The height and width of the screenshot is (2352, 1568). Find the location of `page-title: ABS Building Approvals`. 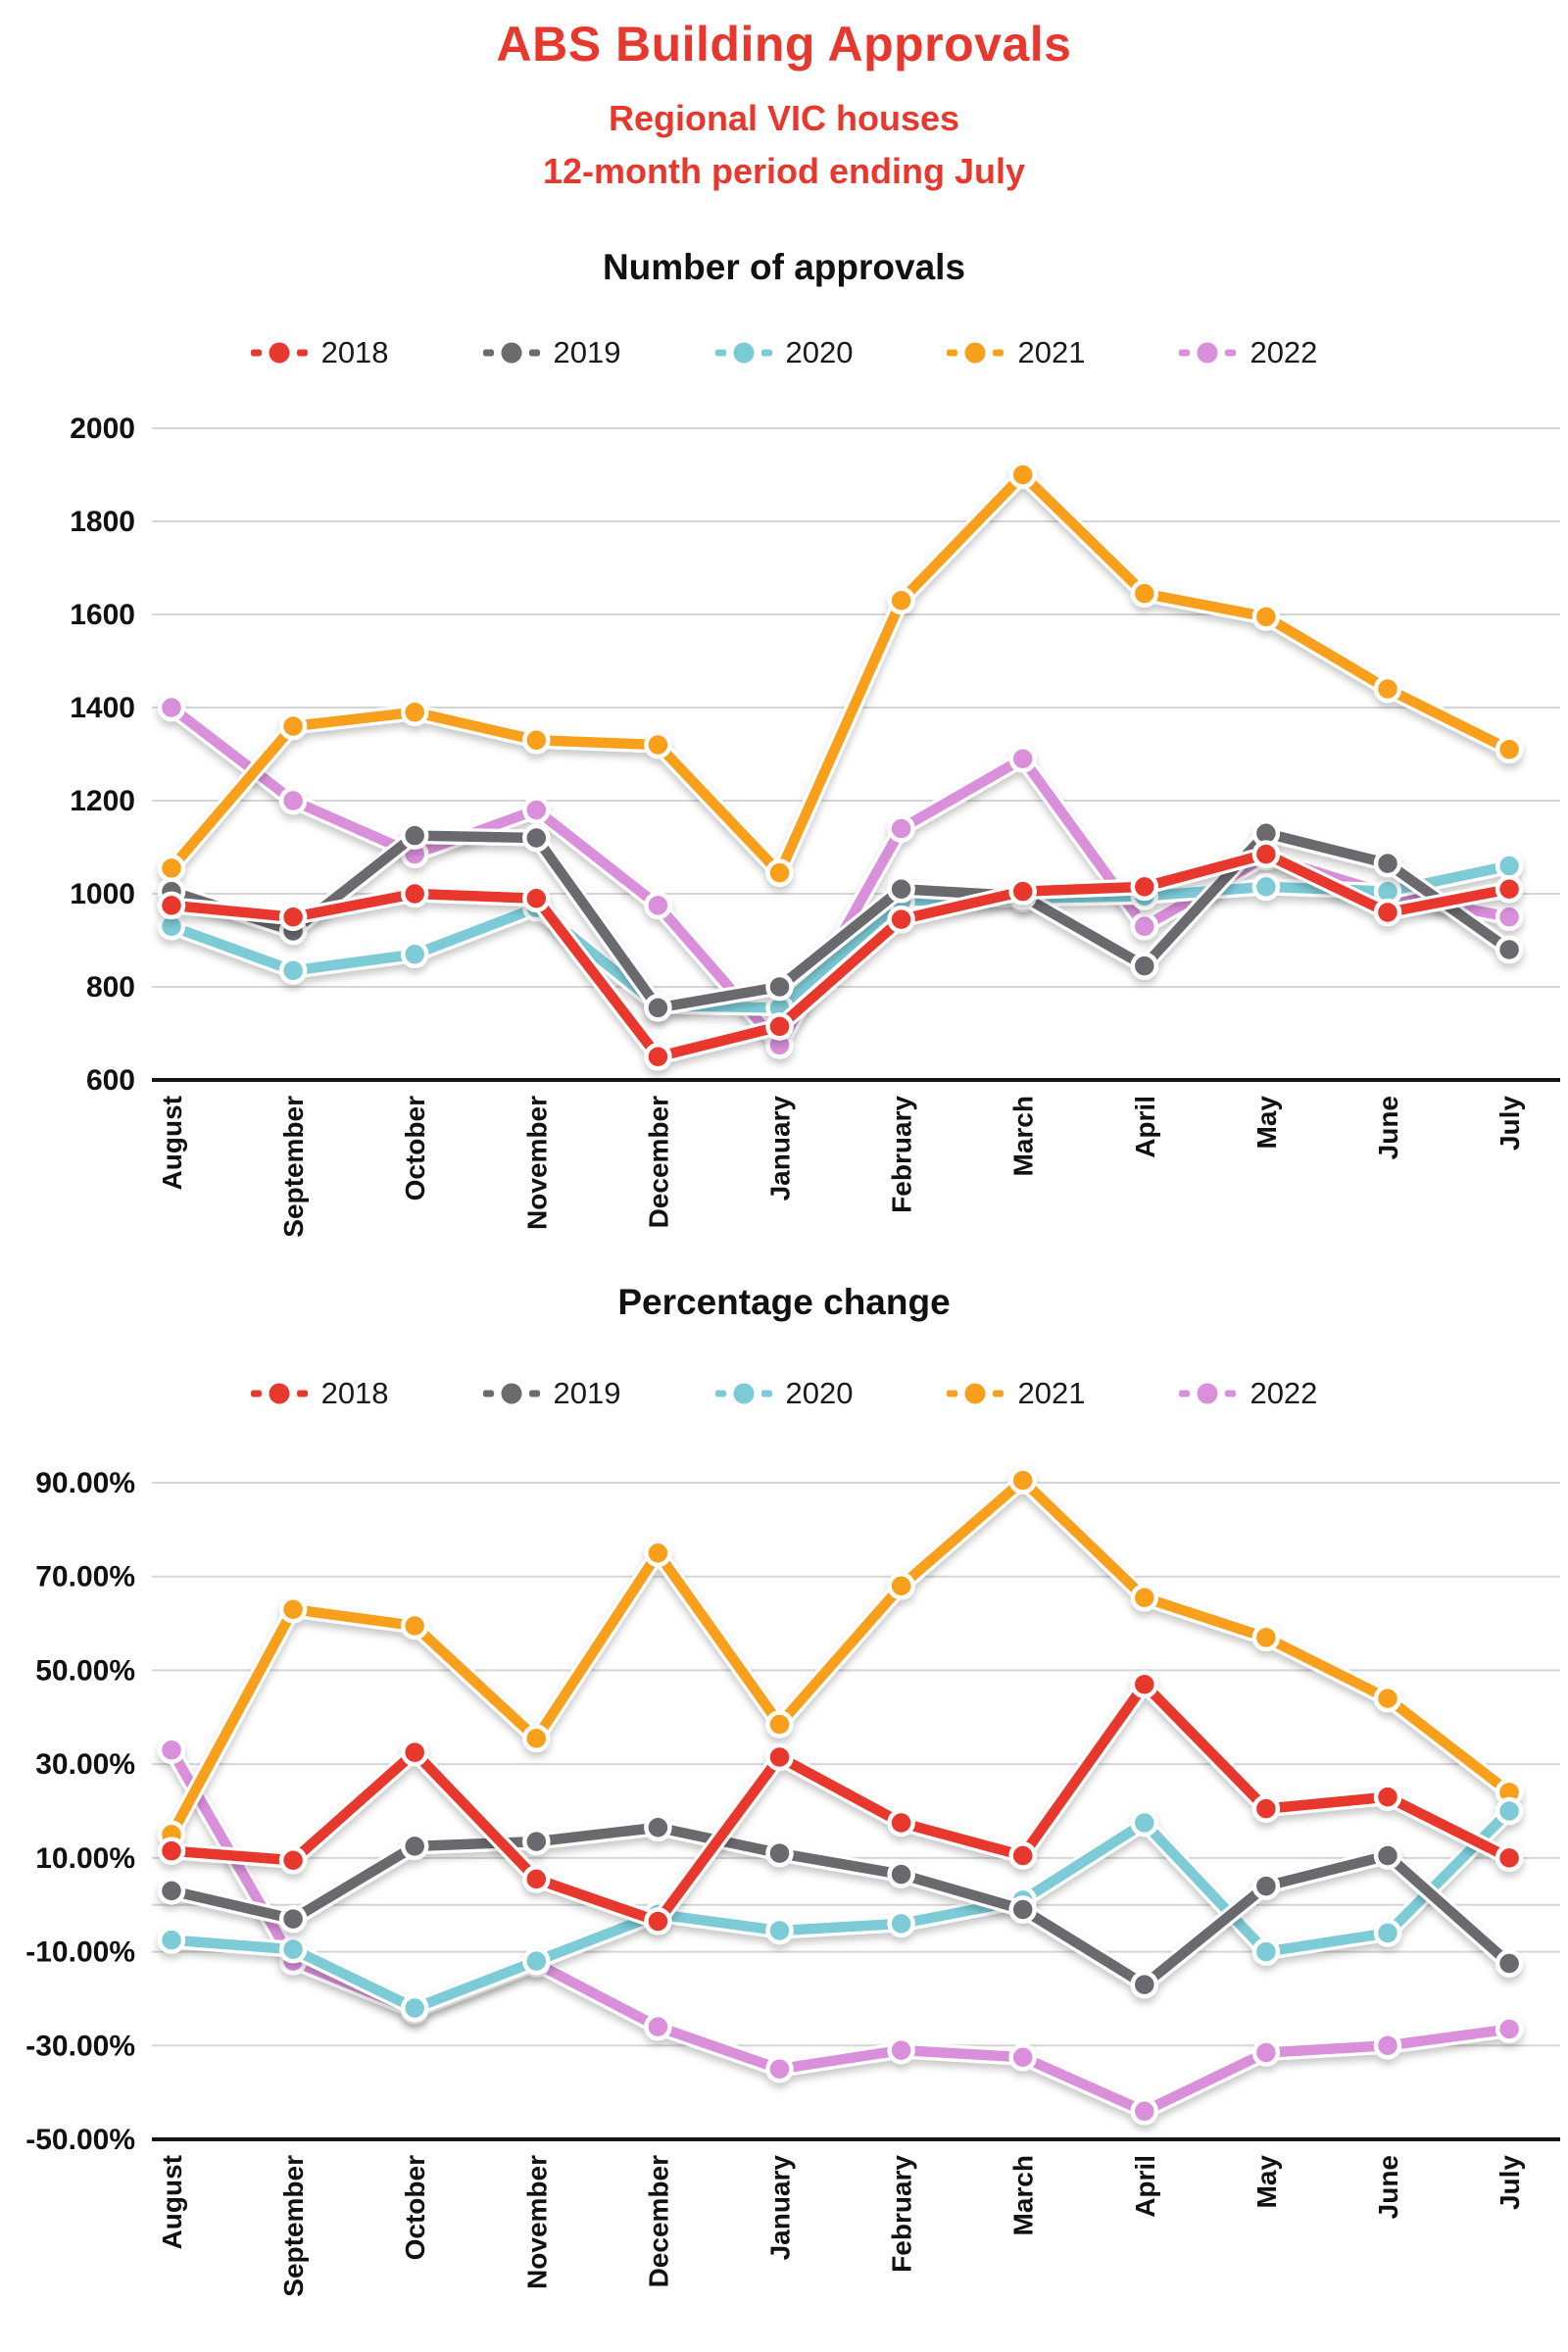

page-title: ABS Building Approvals is located at coordinates (784, 44).